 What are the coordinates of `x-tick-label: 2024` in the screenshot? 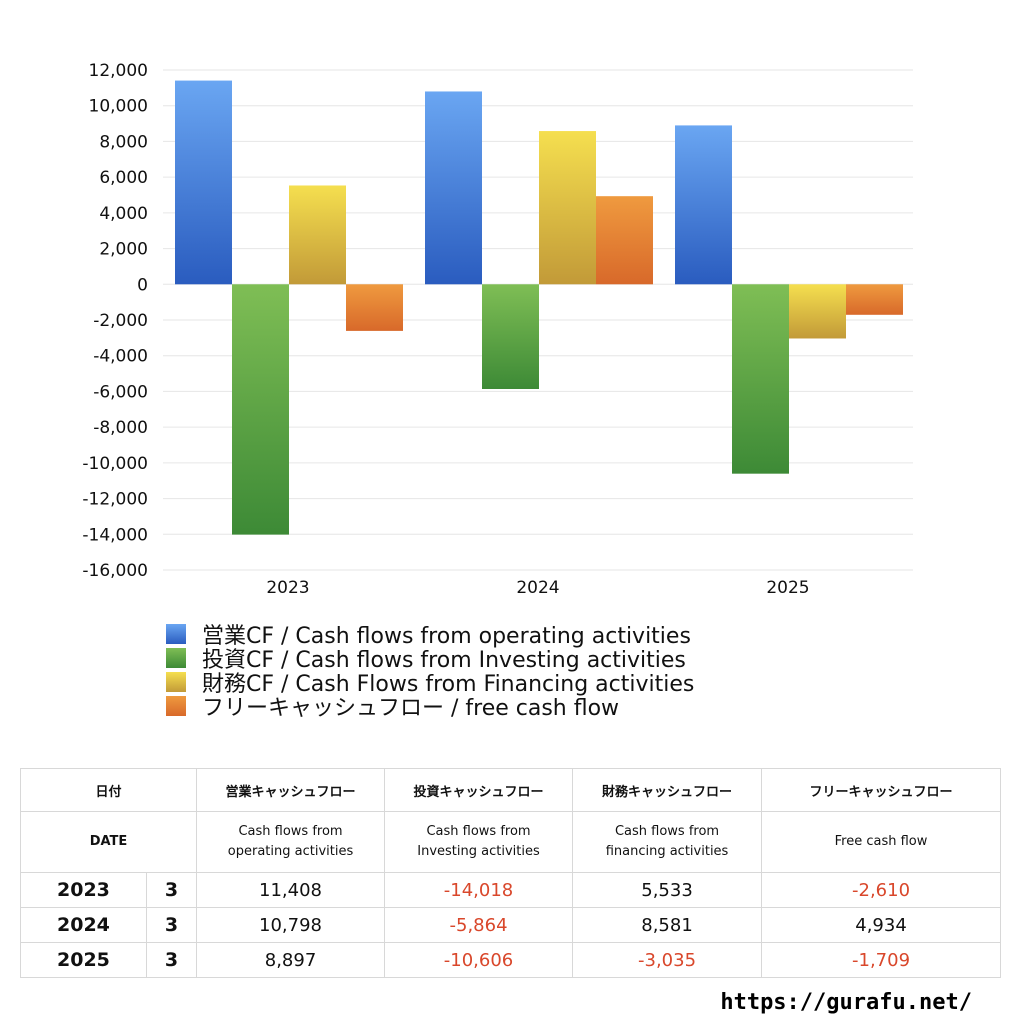 It's located at (537, 588).